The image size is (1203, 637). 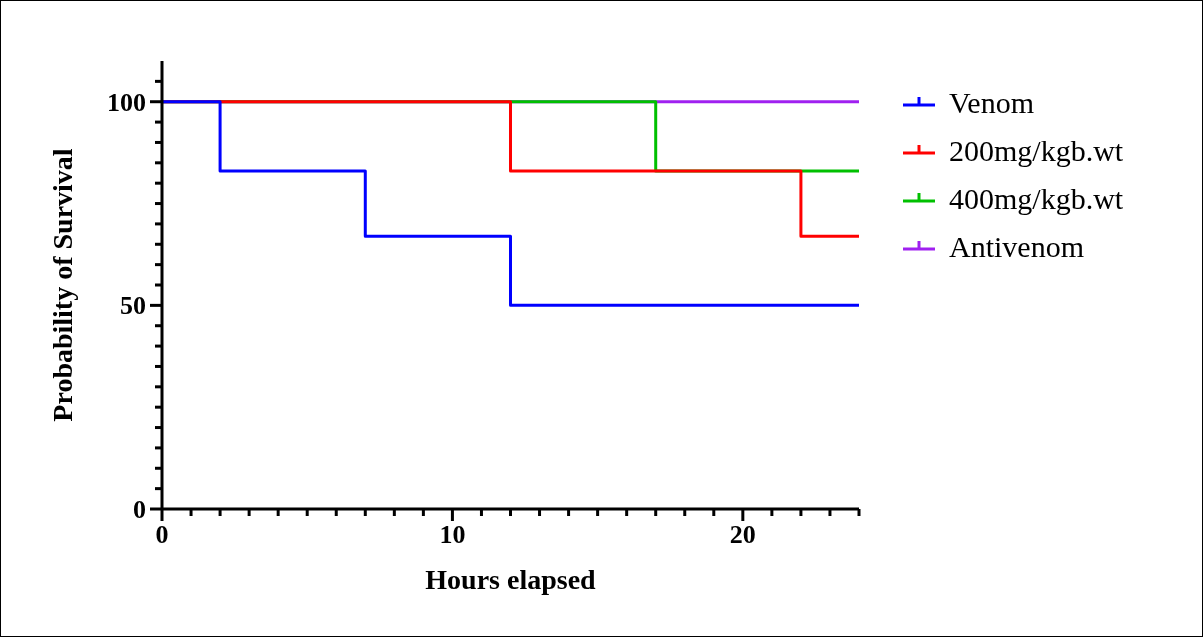 I want to click on legend-label: Antivenom, so click(x=1016, y=247).